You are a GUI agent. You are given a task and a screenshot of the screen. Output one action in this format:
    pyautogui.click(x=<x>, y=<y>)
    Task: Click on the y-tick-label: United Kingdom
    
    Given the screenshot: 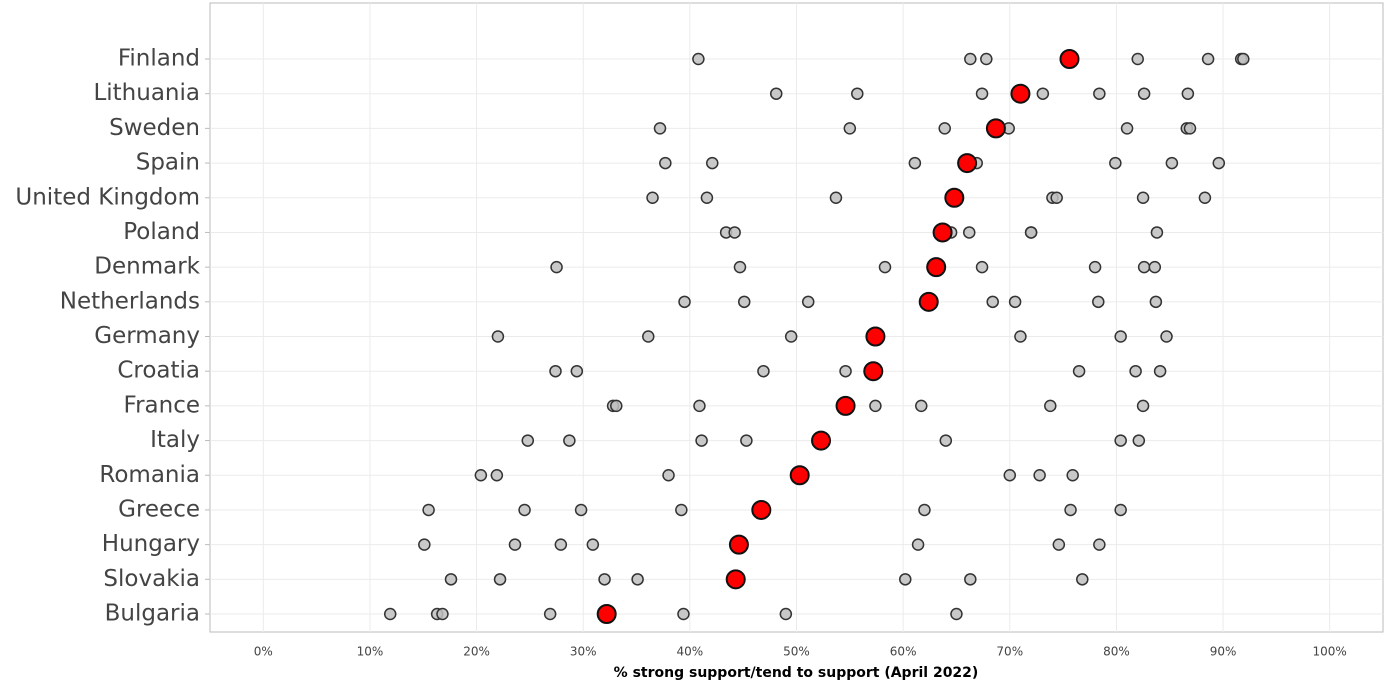 What is the action you would take?
    pyautogui.click(x=107, y=197)
    